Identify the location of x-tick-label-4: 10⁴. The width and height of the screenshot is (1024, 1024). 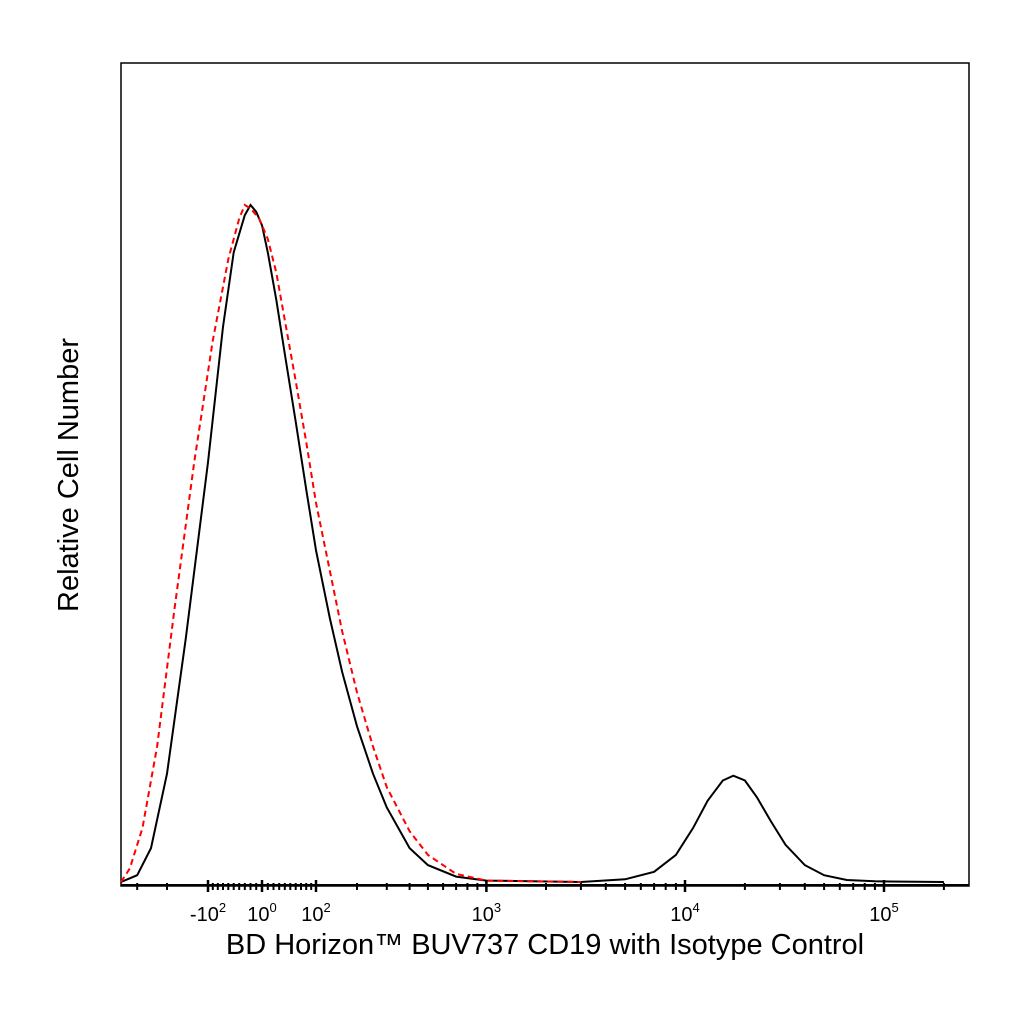
(684, 913).